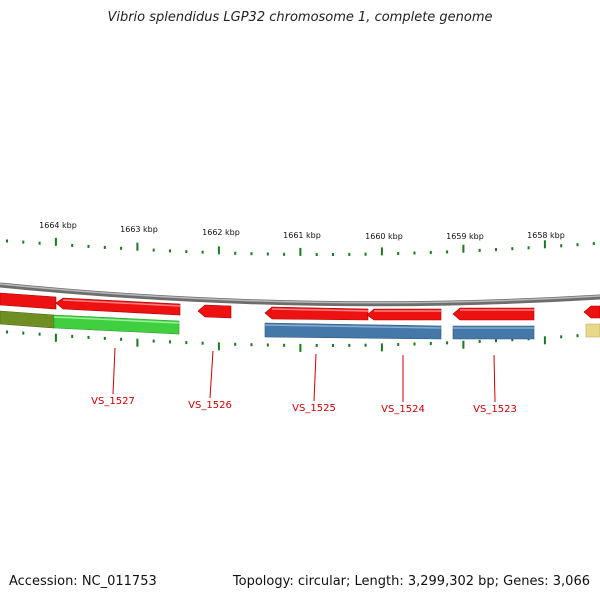  I want to click on kbp-label: 1664 kbp, so click(58, 225).